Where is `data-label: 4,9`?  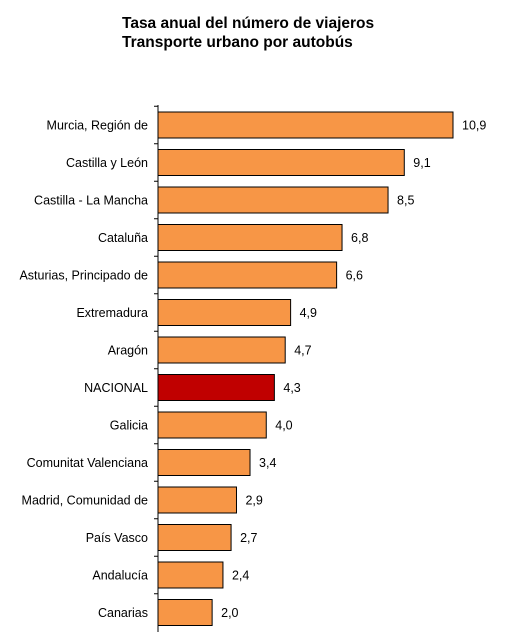
data-label: 4,9 is located at coordinates (308, 313).